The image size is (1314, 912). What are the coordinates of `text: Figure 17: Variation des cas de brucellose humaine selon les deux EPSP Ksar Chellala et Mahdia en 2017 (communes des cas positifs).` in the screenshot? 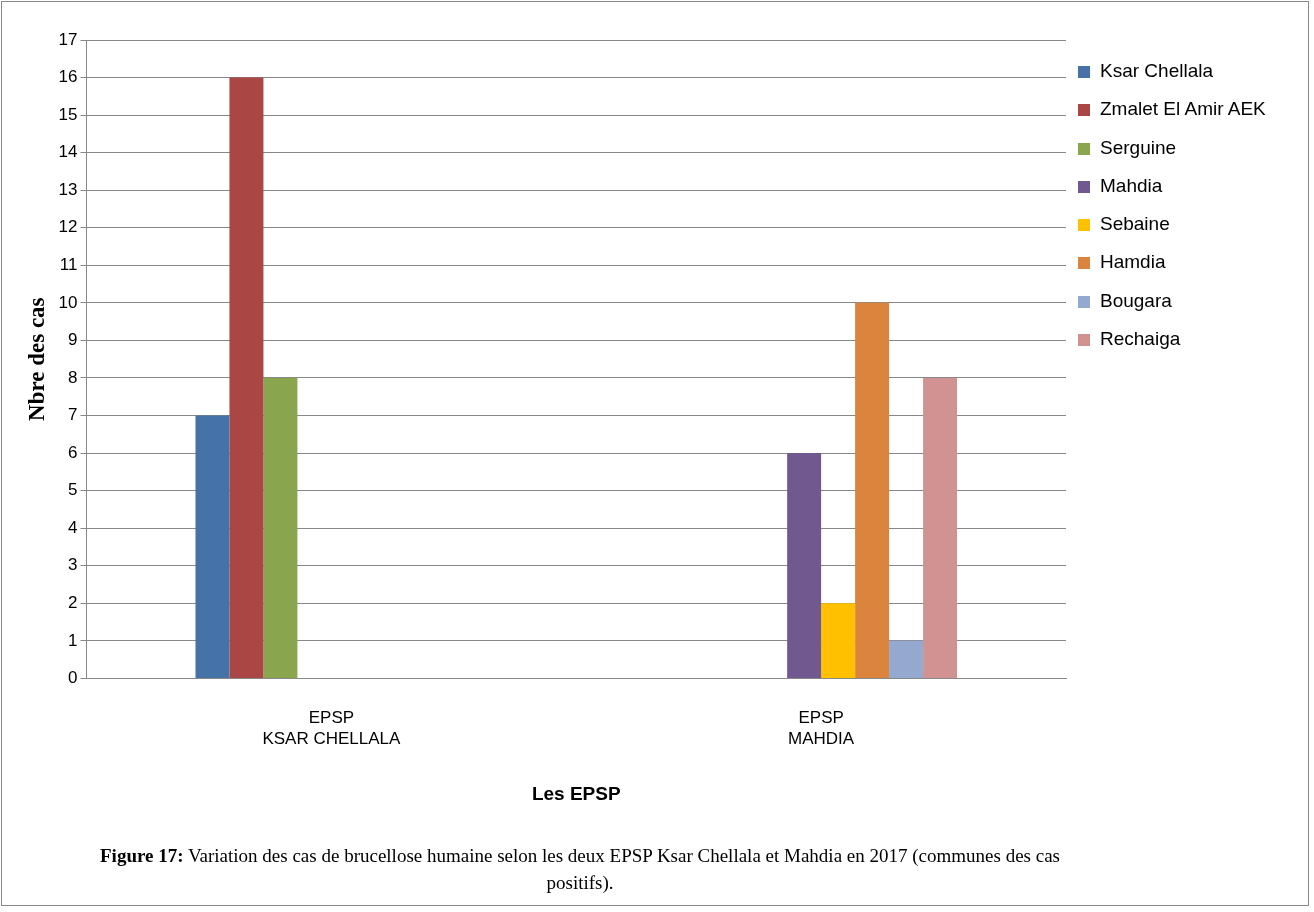 It's located at (580, 869).